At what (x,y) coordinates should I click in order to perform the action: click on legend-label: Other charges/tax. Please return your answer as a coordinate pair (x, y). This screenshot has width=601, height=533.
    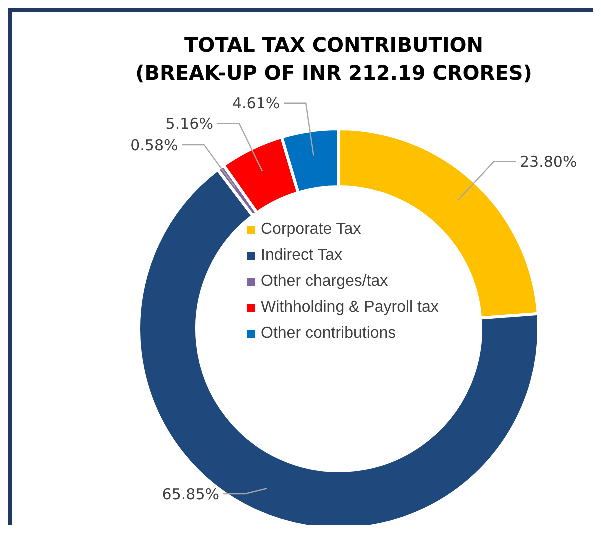
    Looking at the image, I should click on (324, 282).